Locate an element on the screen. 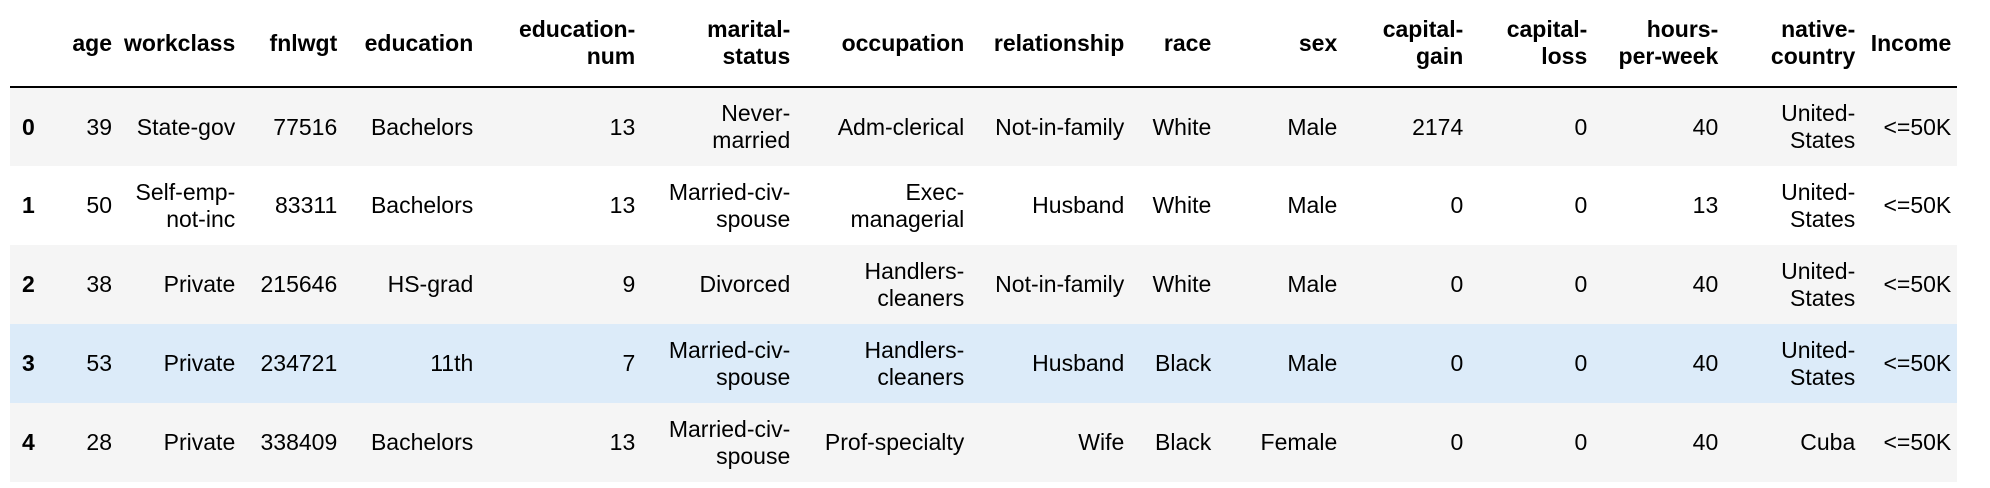 This screenshot has height=488, width=1990. table-cell-text: Wife is located at coordinates (1101, 442).